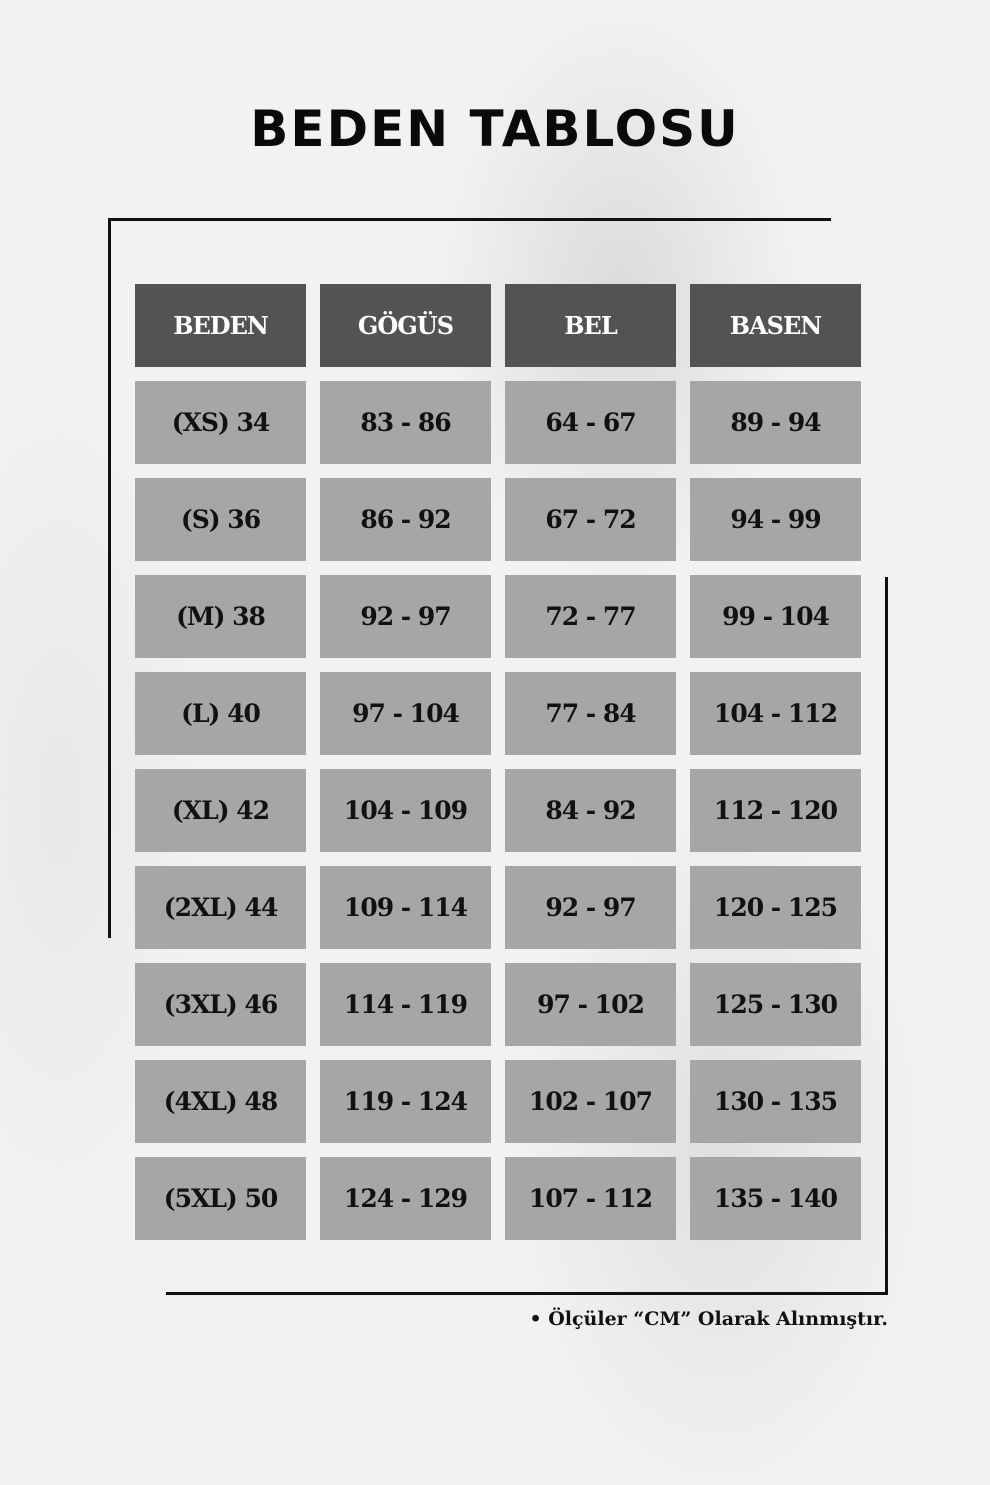 Image resolution: width=990 pixels, height=1485 pixels. Describe the element at coordinates (590, 1004) in the screenshot. I see `cell-waist: 97 - 102` at that location.